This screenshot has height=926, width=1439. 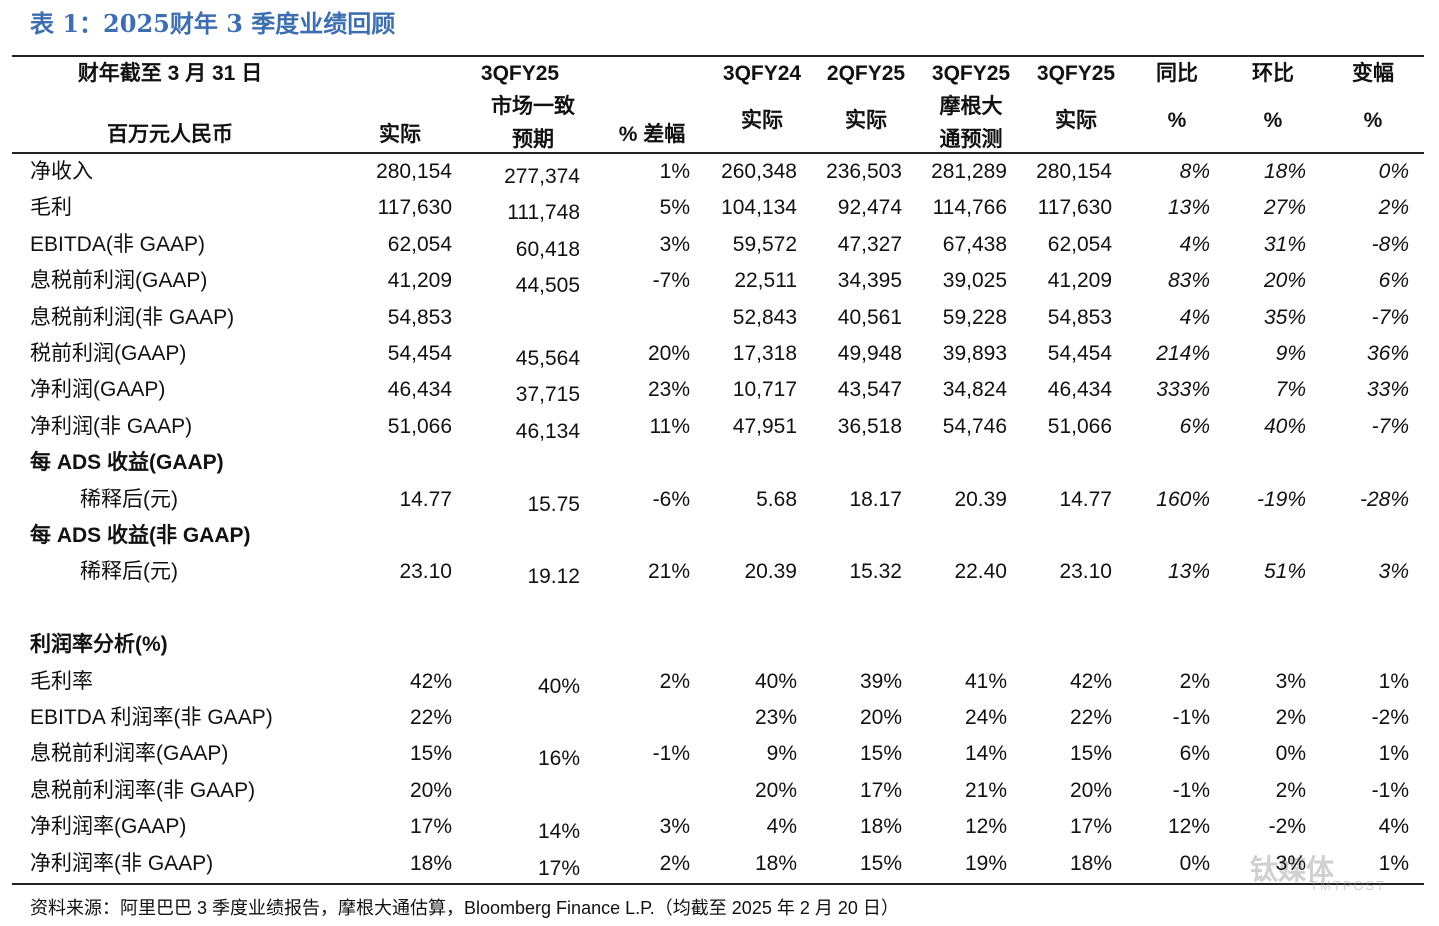 I want to click on cell: 59,572, so click(x=764, y=244).